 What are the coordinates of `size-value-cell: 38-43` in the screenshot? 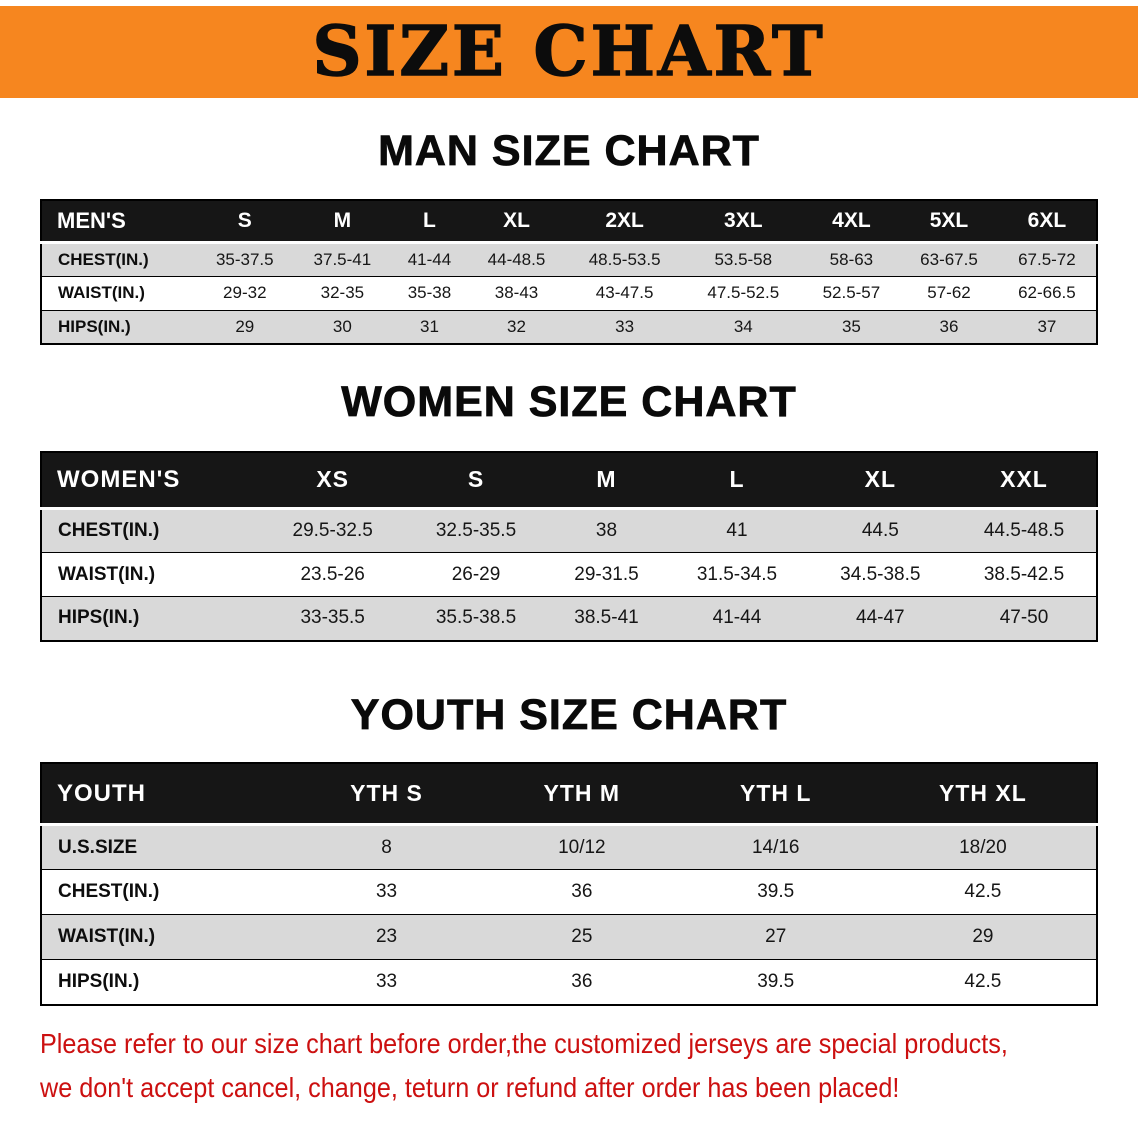 It's located at (516, 293).